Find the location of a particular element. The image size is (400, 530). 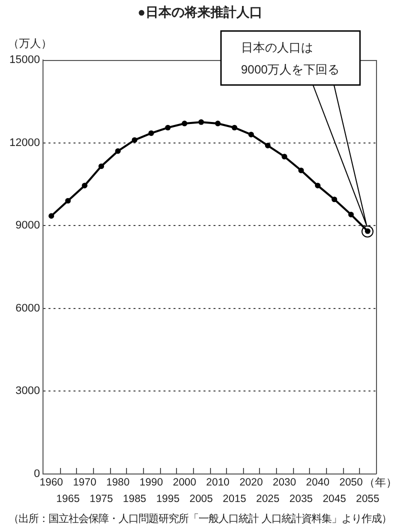

x-tick-label: 2020 is located at coordinates (251, 482).